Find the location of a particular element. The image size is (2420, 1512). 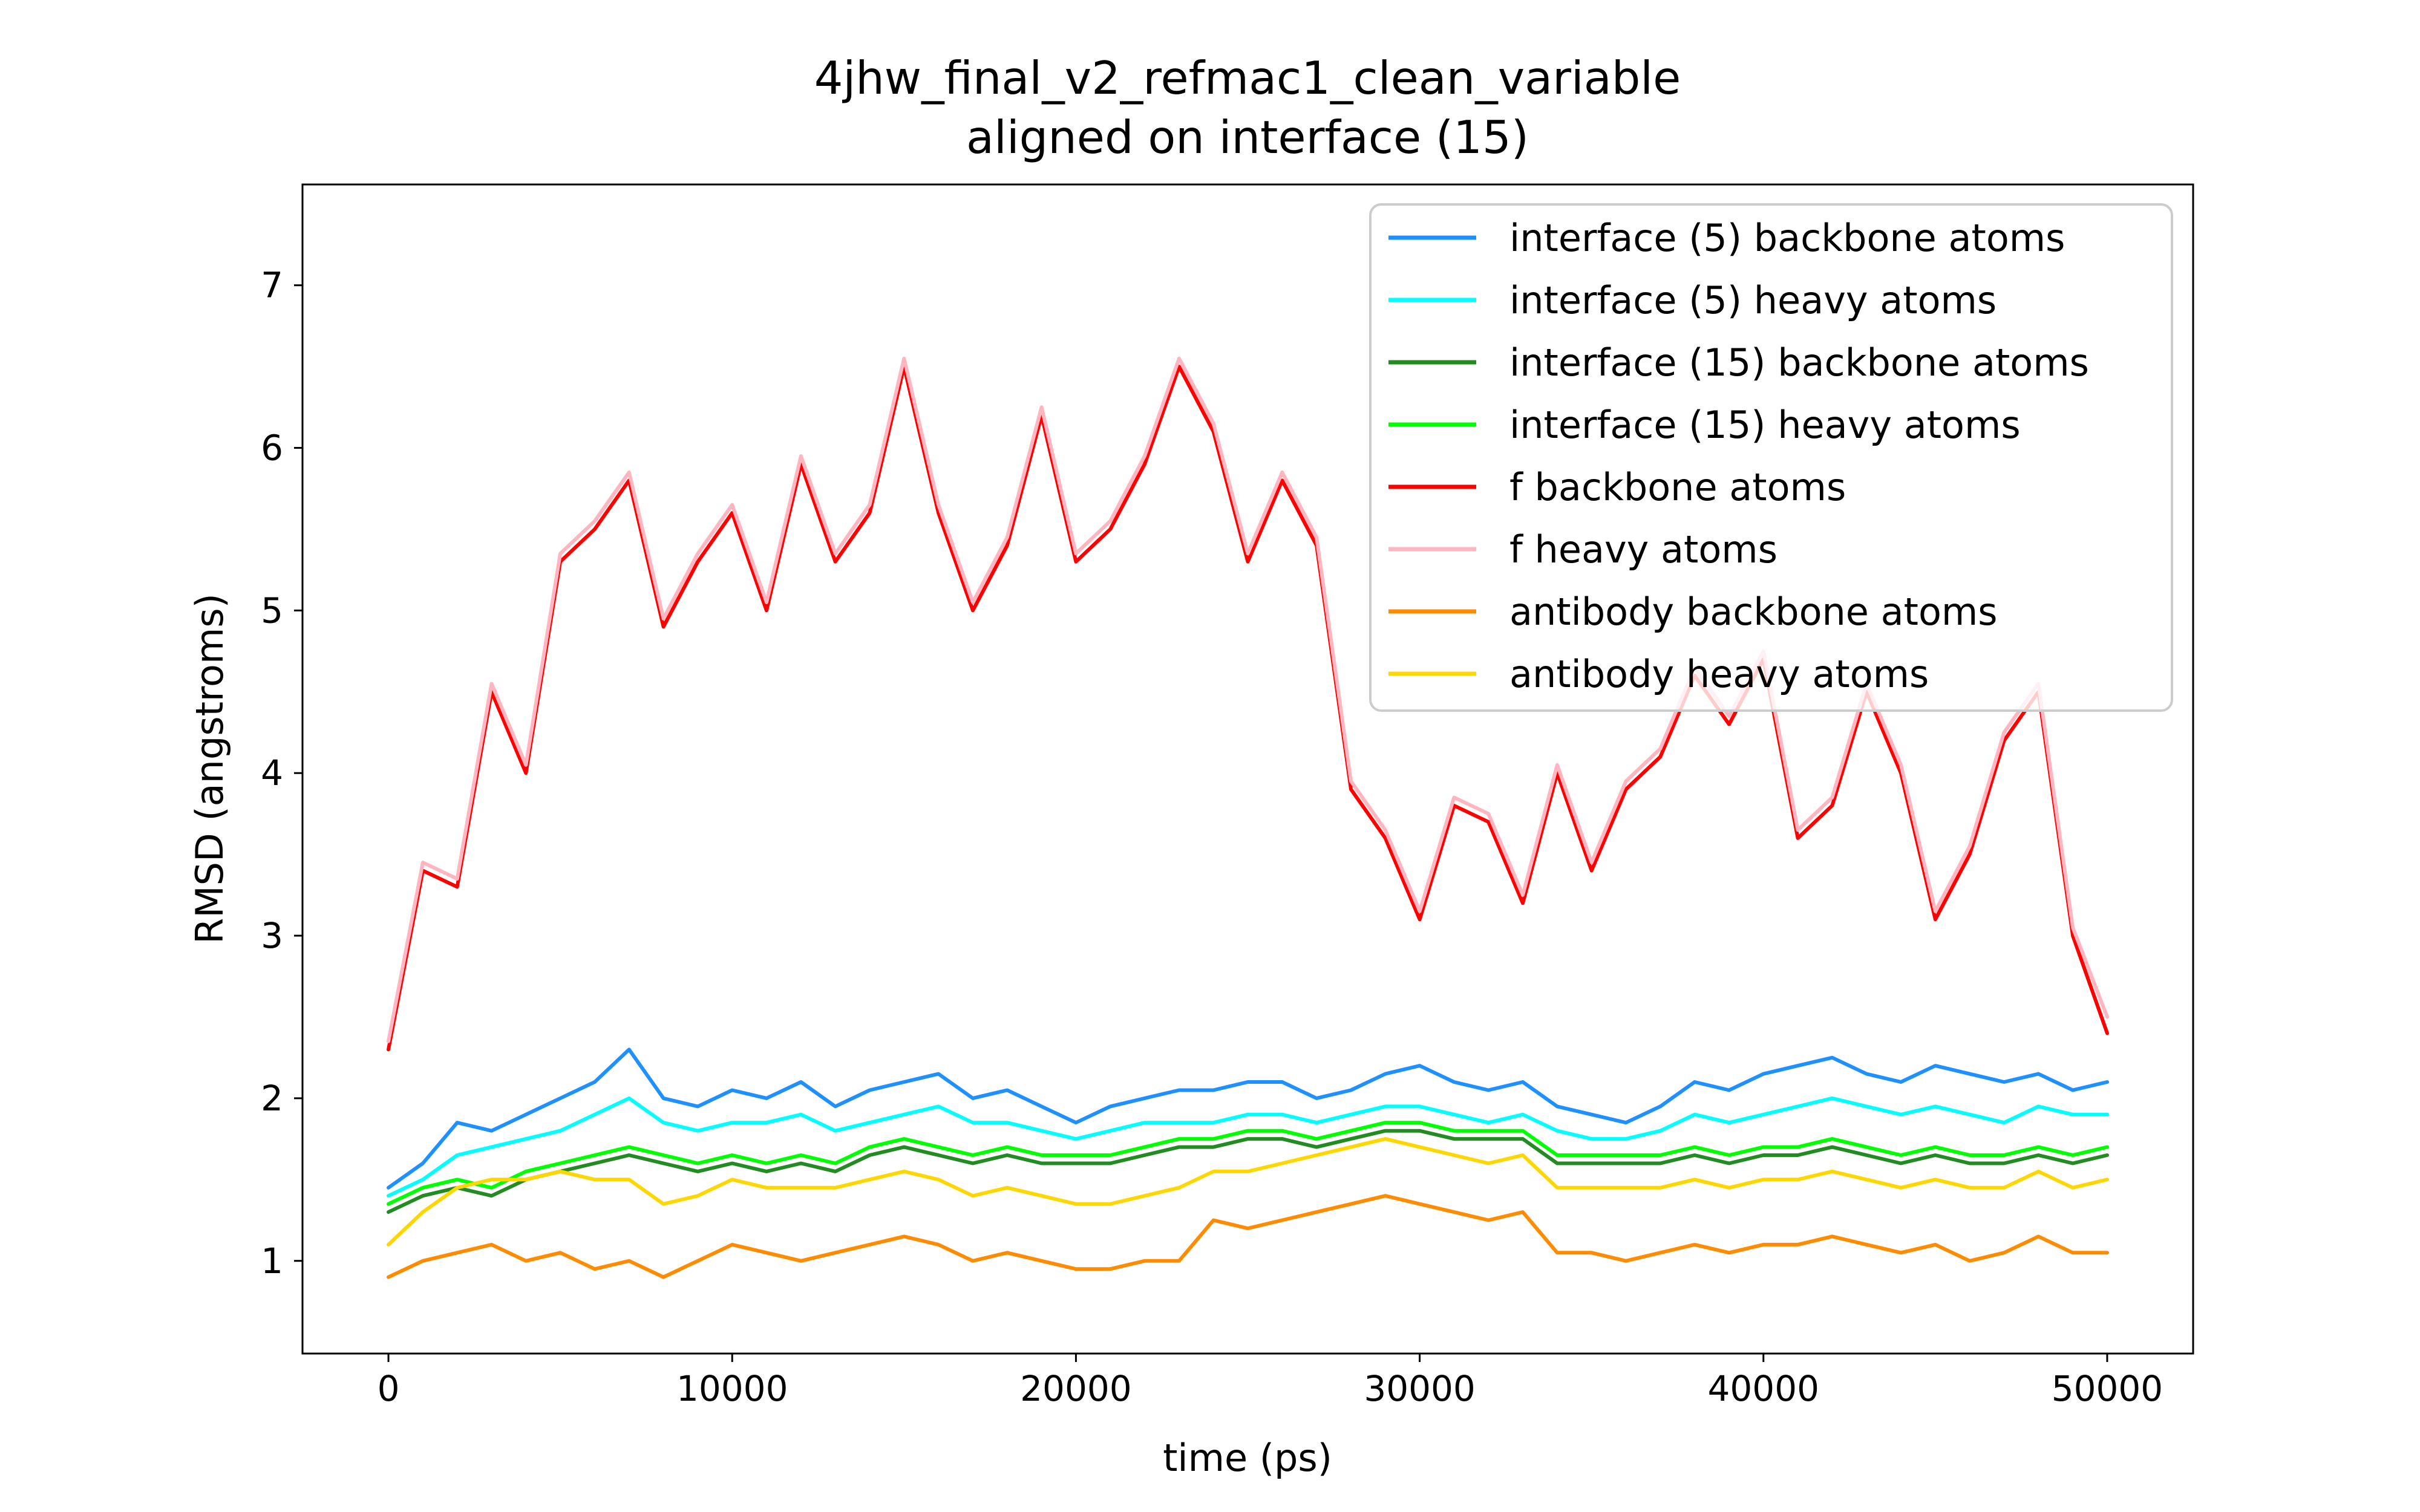

x-tick-label: 50000 is located at coordinates (2107, 1389).